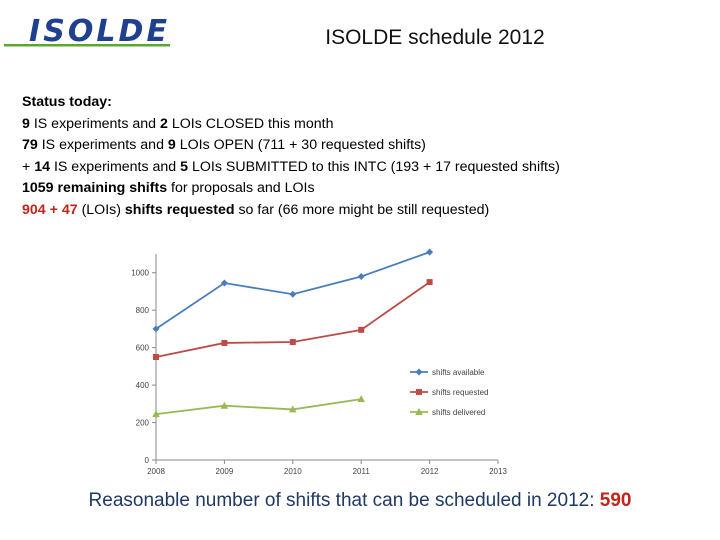 The width and height of the screenshot is (720, 540). What do you see at coordinates (184, 166) in the screenshot?
I see `submitted-loi-count: 5` at bounding box center [184, 166].